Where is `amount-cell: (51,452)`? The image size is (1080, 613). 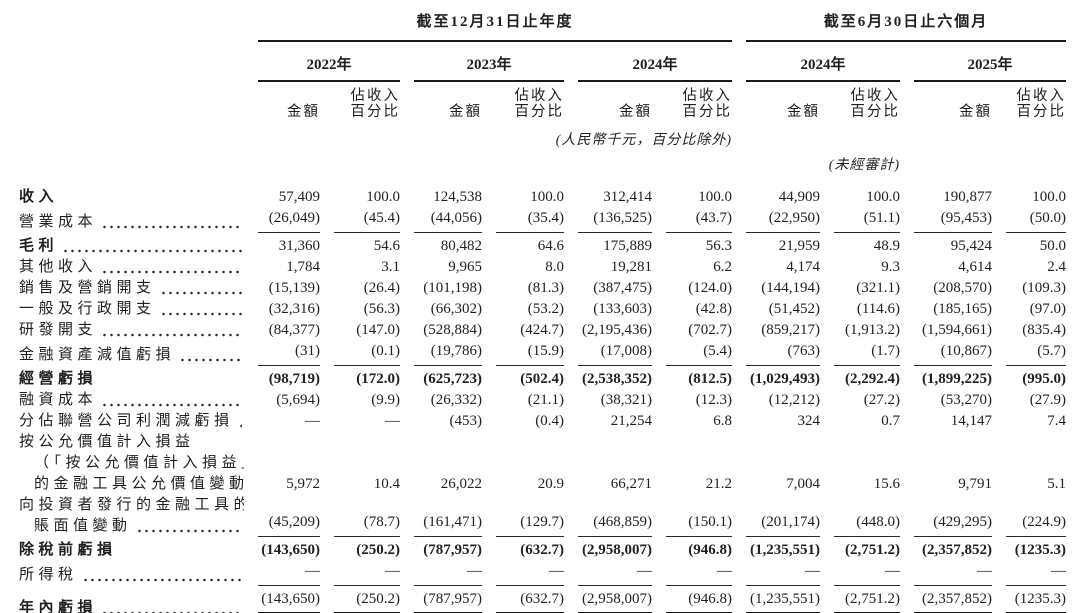 amount-cell: (51,452) is located at coordinates (794, 309).